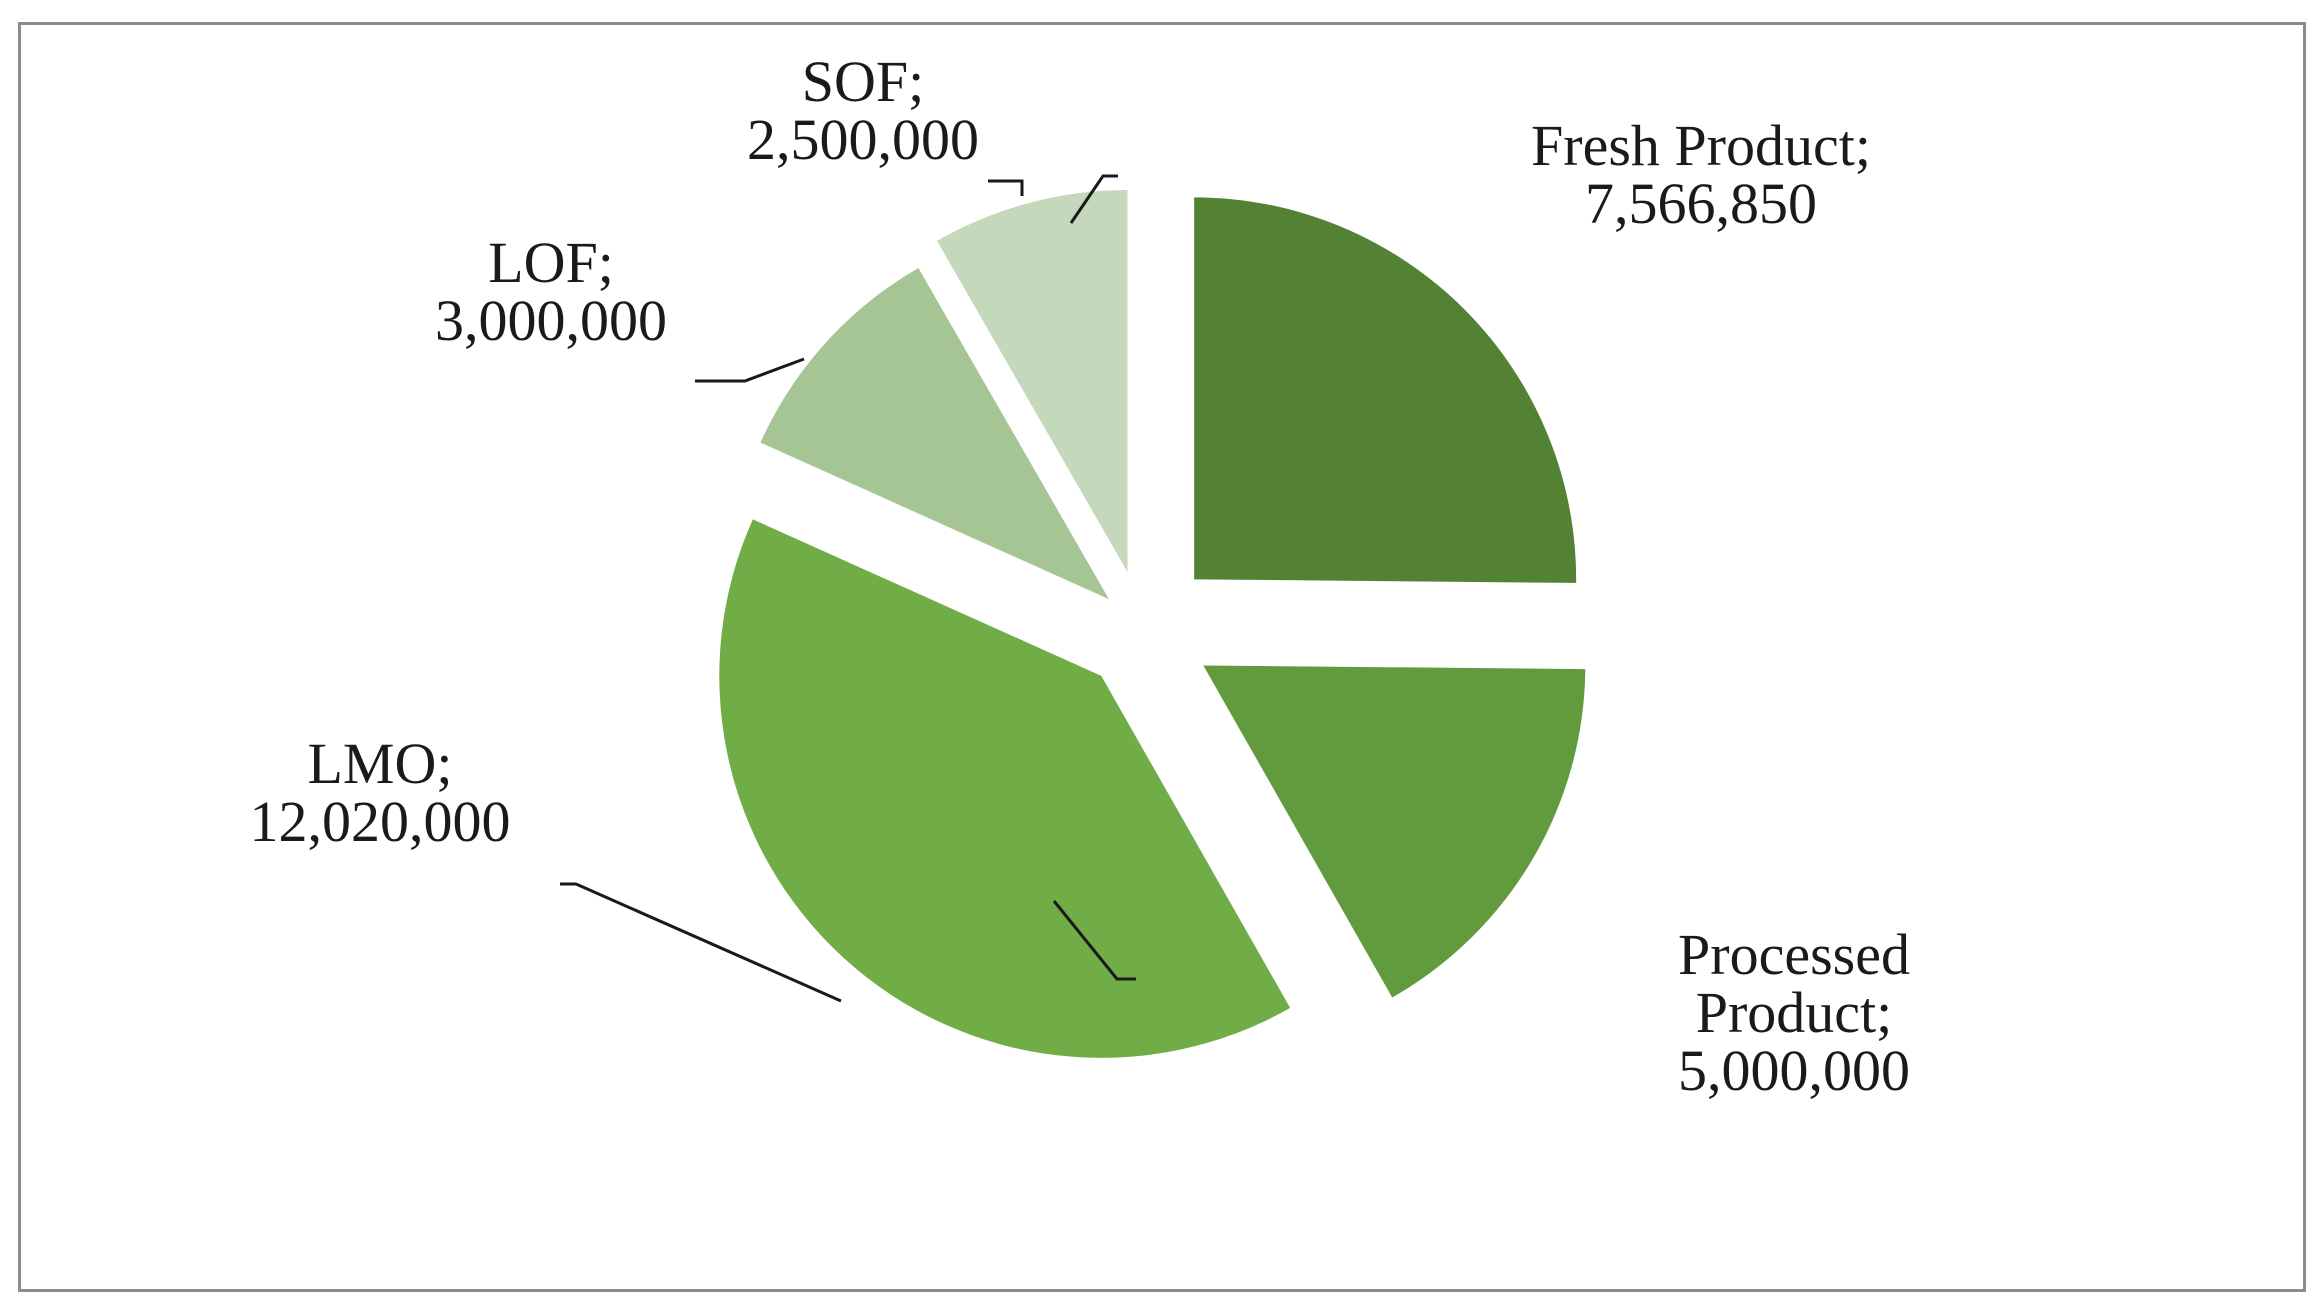  Describe the element at coordinates (1385, 390) in the screenshot. I see `pie-slice-fresh-product` at that location.